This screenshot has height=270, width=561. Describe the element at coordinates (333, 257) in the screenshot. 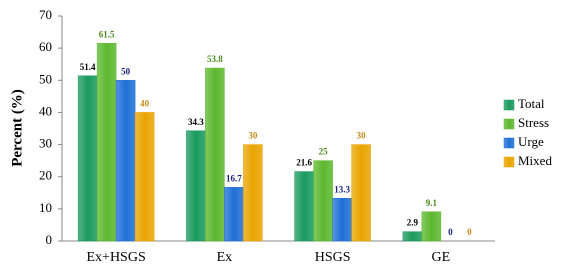

I see `x-tick-label: HSGS` at that location.